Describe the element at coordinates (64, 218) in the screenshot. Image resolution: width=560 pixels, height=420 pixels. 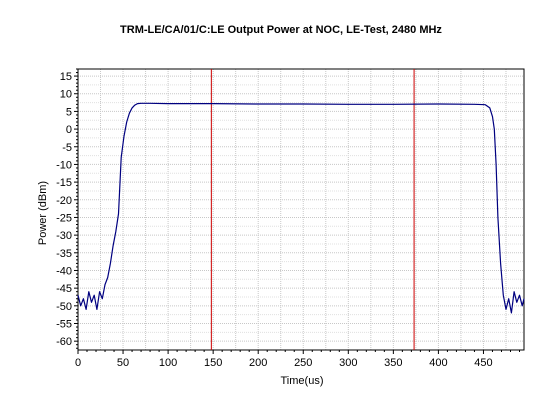
I see `y-tick-label: -25` at that location.